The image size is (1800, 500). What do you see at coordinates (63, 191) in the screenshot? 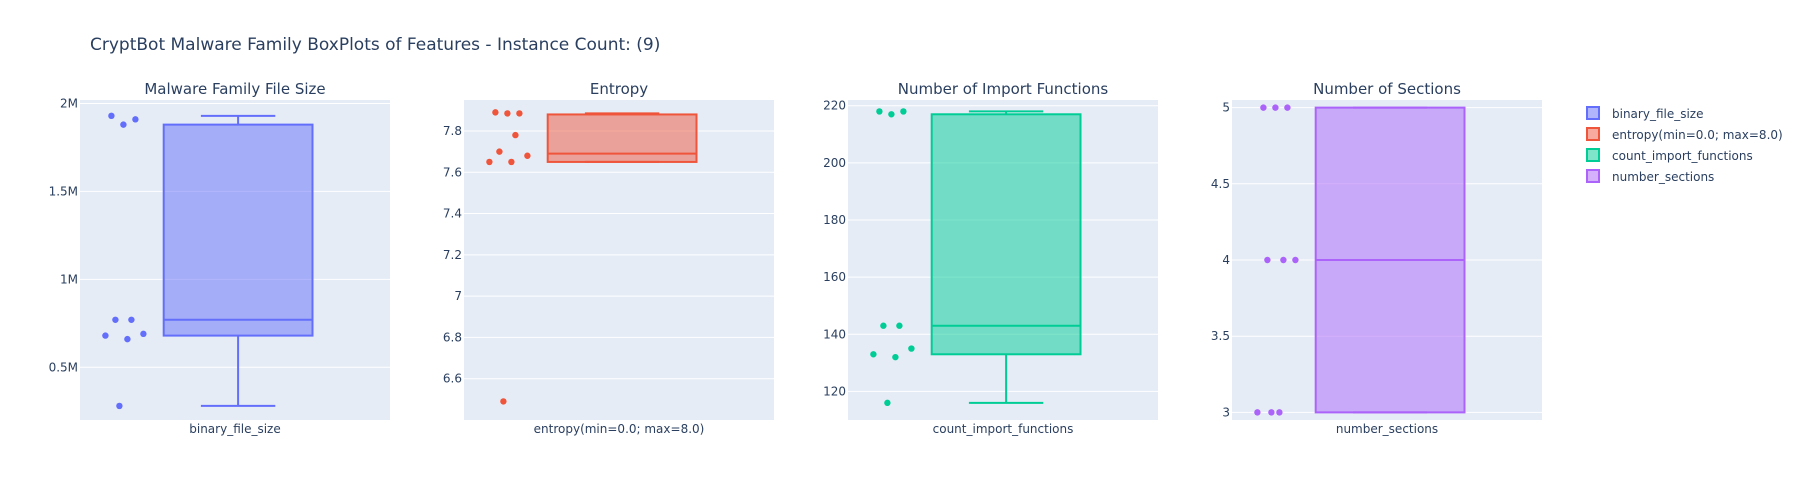
I see `y-tick-label: 1.5M` at bounding box center [63, 191].